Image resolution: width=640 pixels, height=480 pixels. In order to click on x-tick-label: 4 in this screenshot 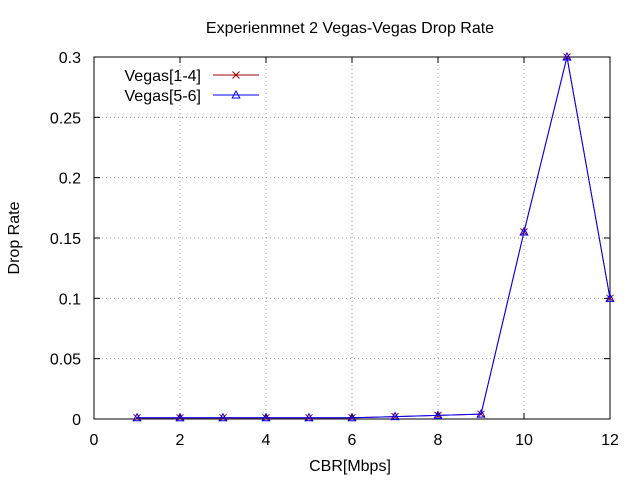, I will do `click(266, 440)`.